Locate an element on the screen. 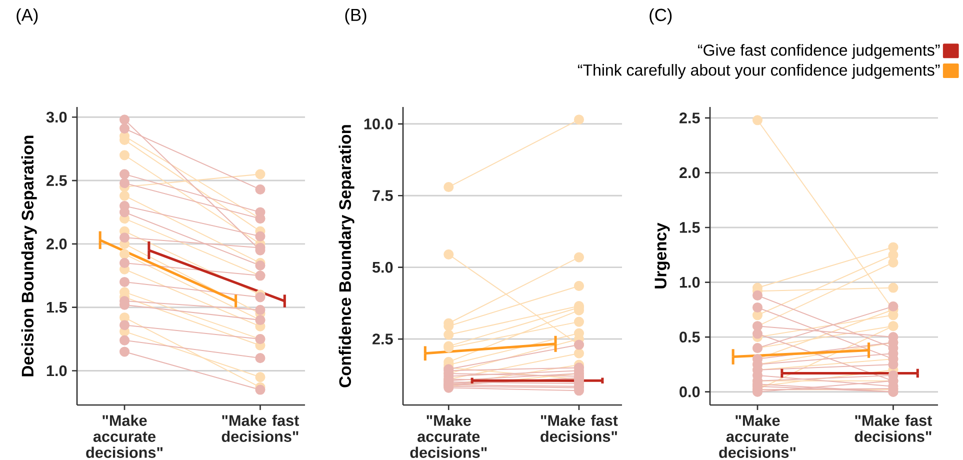 This screenshot has width=963, height=460. y-tick-label: 0.0 is located at coordinates (690, 392).